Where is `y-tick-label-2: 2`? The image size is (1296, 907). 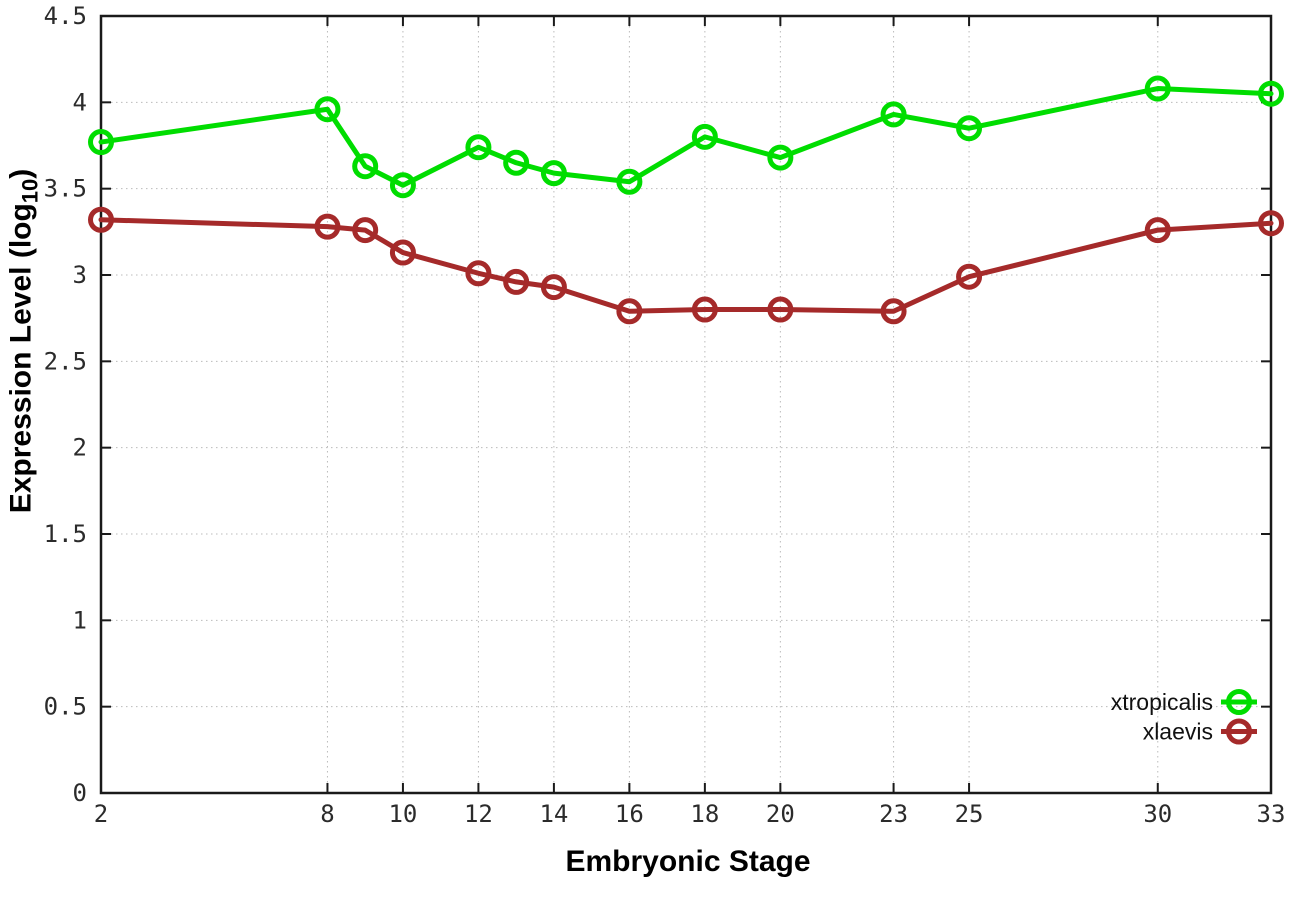 y-tick-label-2: 2 is located at coordinates (80, 448).